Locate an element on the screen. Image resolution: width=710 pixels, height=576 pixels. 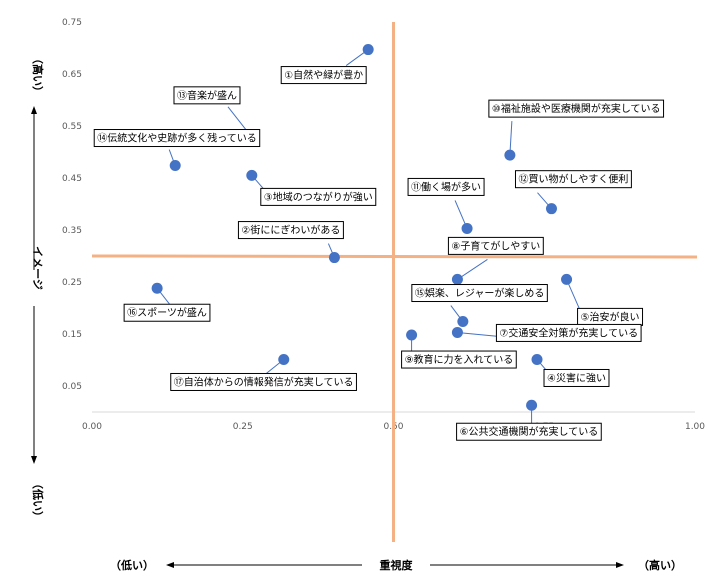
data-label: ⑬音楽が盛ん is located at coordinates (207, 95).